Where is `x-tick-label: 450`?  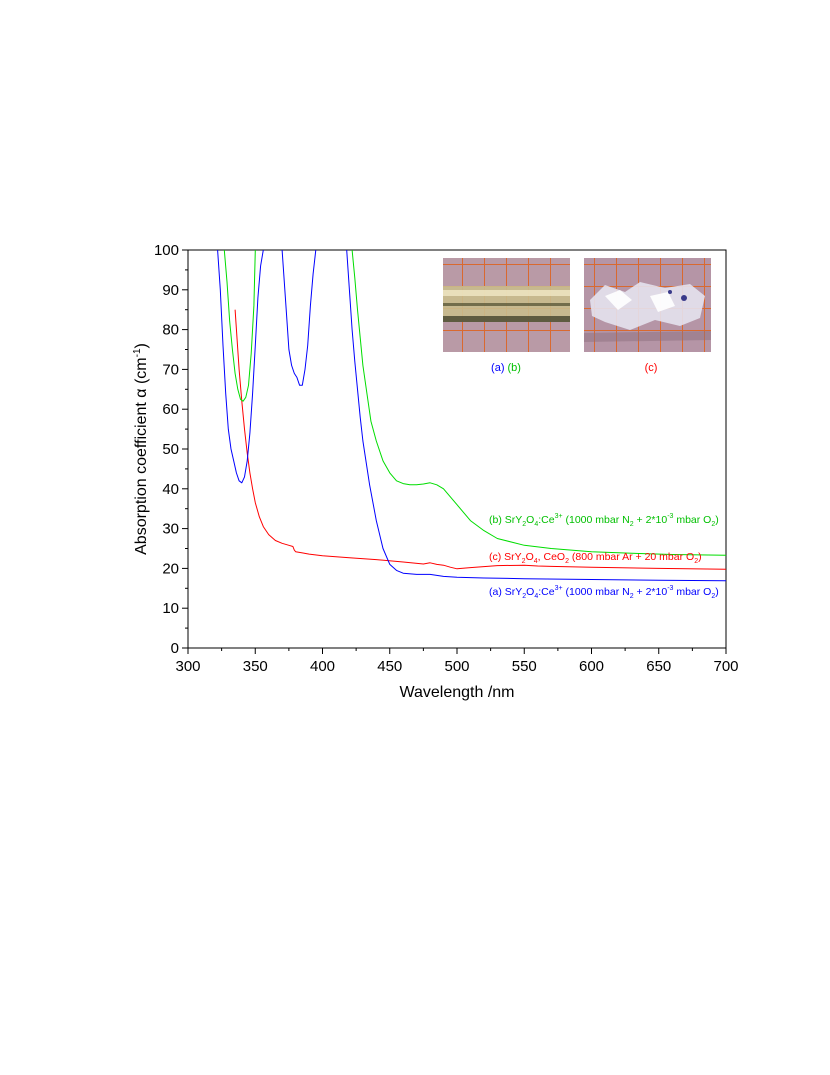
x-tick-label: 450 is located at coordinates (389, 666).